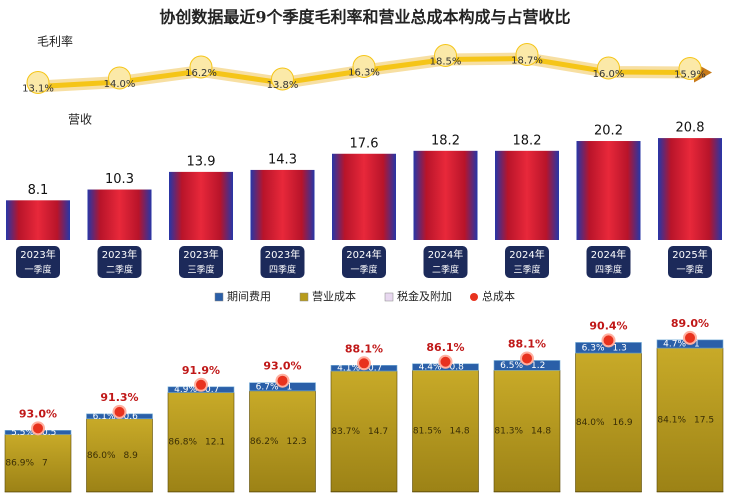 The height and width of the screenshot is (500, 731). Describe the element at coordinates (704, 420) in the screenshot. I see `cost-value: 17.5` at that location.